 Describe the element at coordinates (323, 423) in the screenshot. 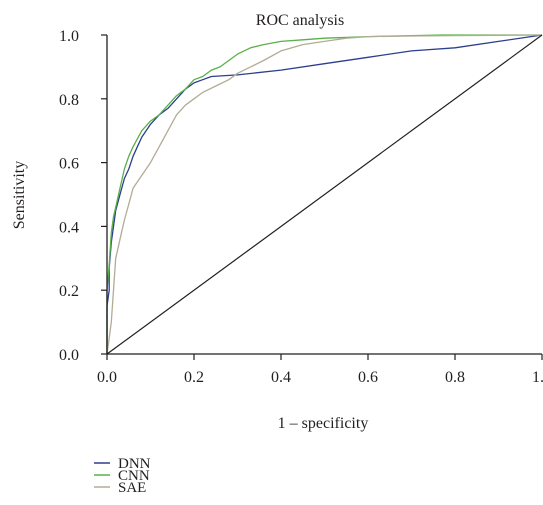

I see `x-axis-label: 1 – specificity` at that location.